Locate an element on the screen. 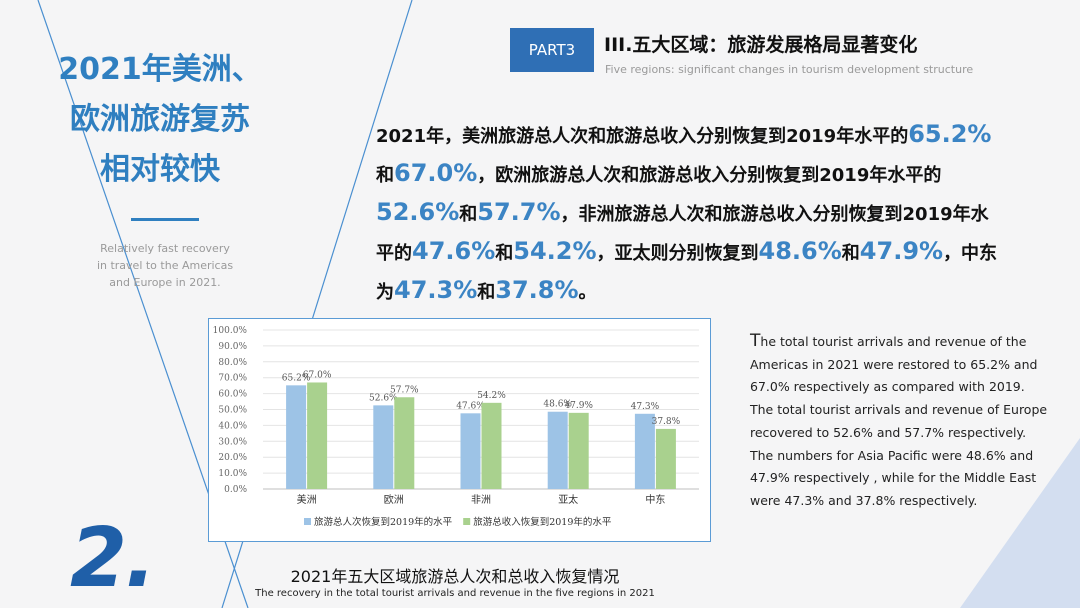  summary-value: 37.8% is located at coordinates (537, 290).